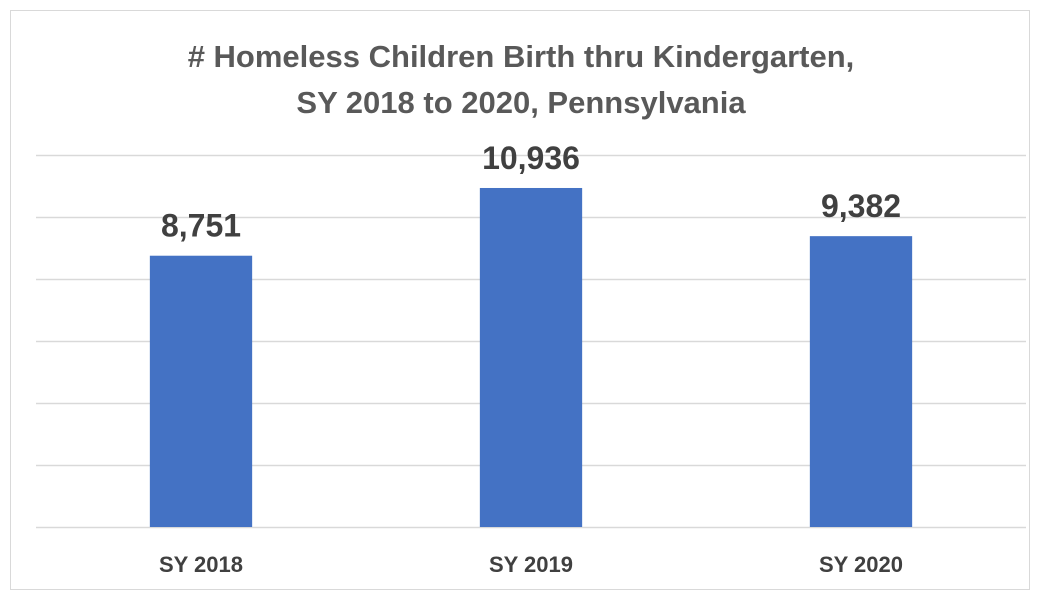  I want to click on chart-title-line-2: SY 2018 to 2020, Pennsylvania, so click(521, 102).